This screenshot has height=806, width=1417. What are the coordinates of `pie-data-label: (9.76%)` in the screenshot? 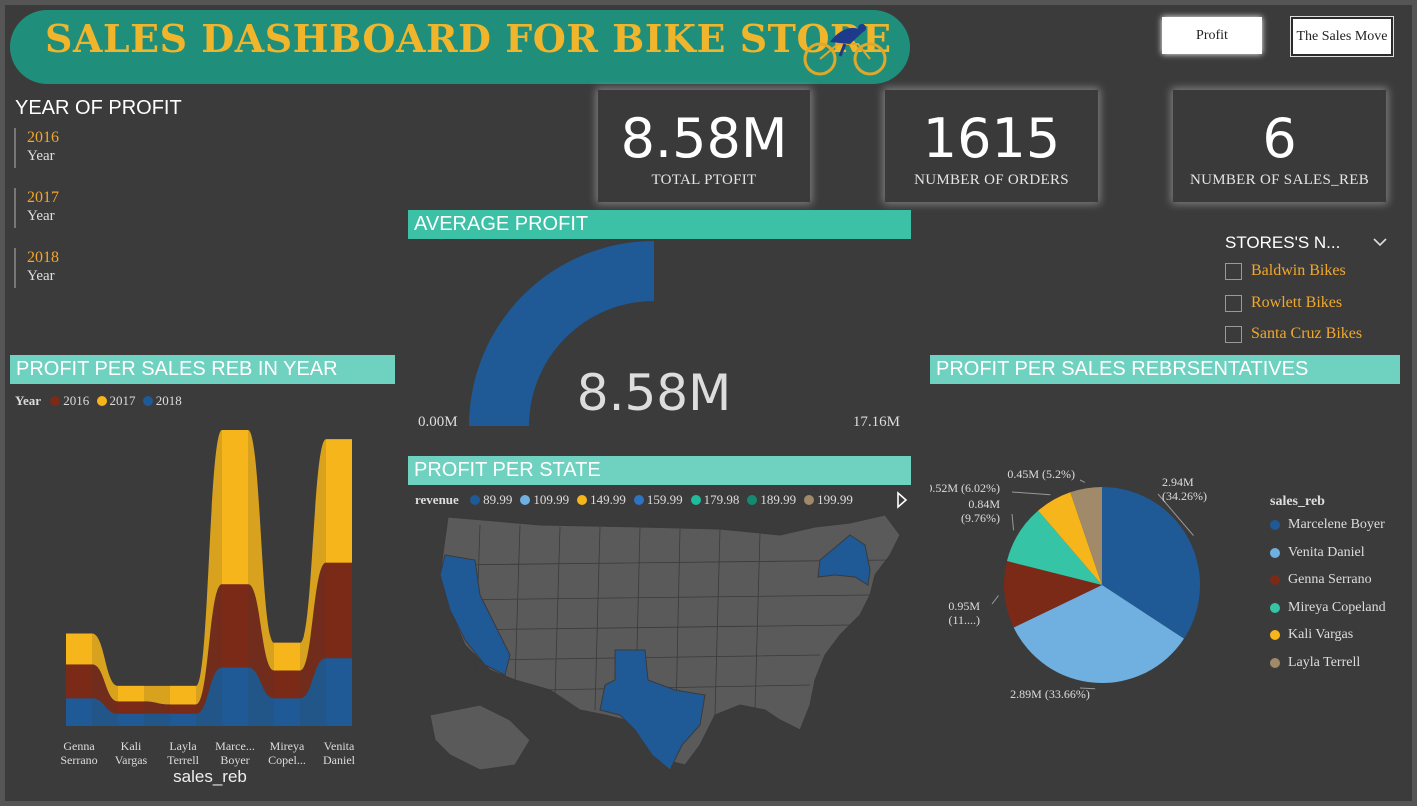 It's located at (980, 518).